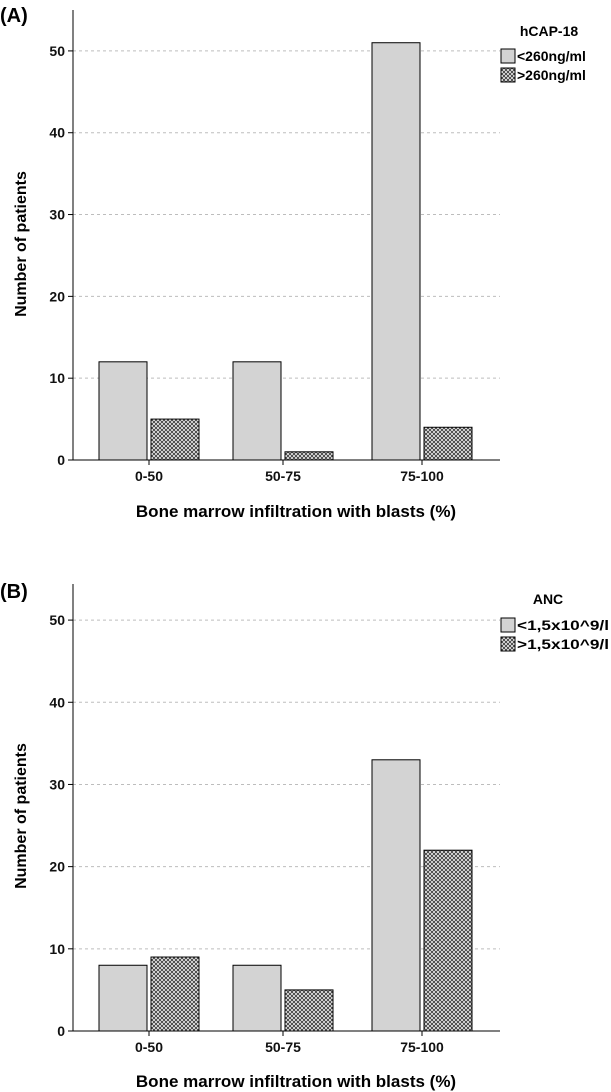  I want to click on legend-b: ANC <1,5x10^9/l >1,5x10^9/l, so click(554, 621).